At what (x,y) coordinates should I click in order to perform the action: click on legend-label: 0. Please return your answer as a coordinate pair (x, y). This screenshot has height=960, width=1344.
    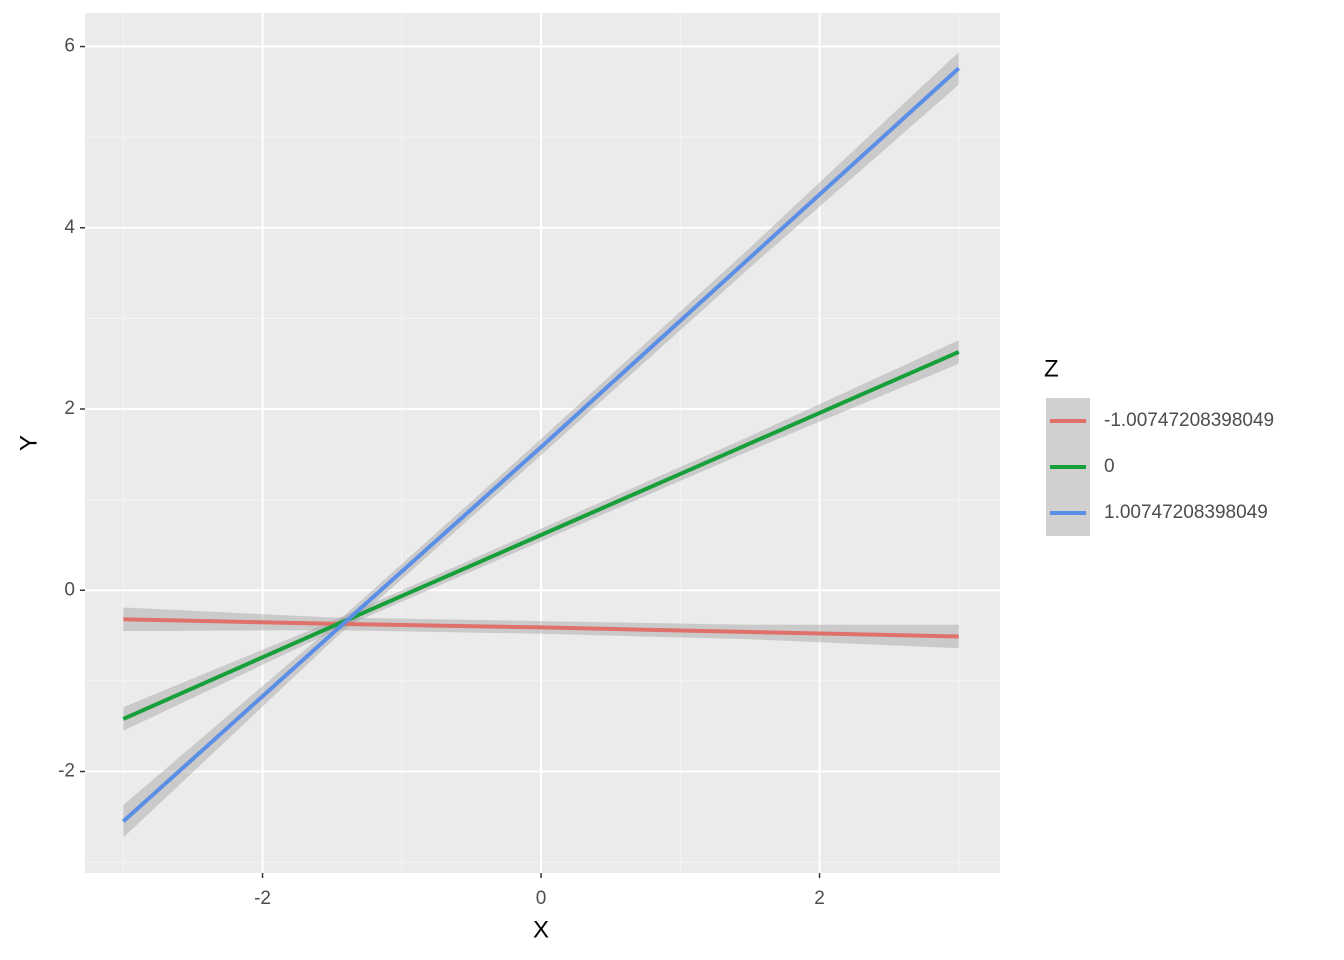
    Looking at the image, I should click on (1109, 466).